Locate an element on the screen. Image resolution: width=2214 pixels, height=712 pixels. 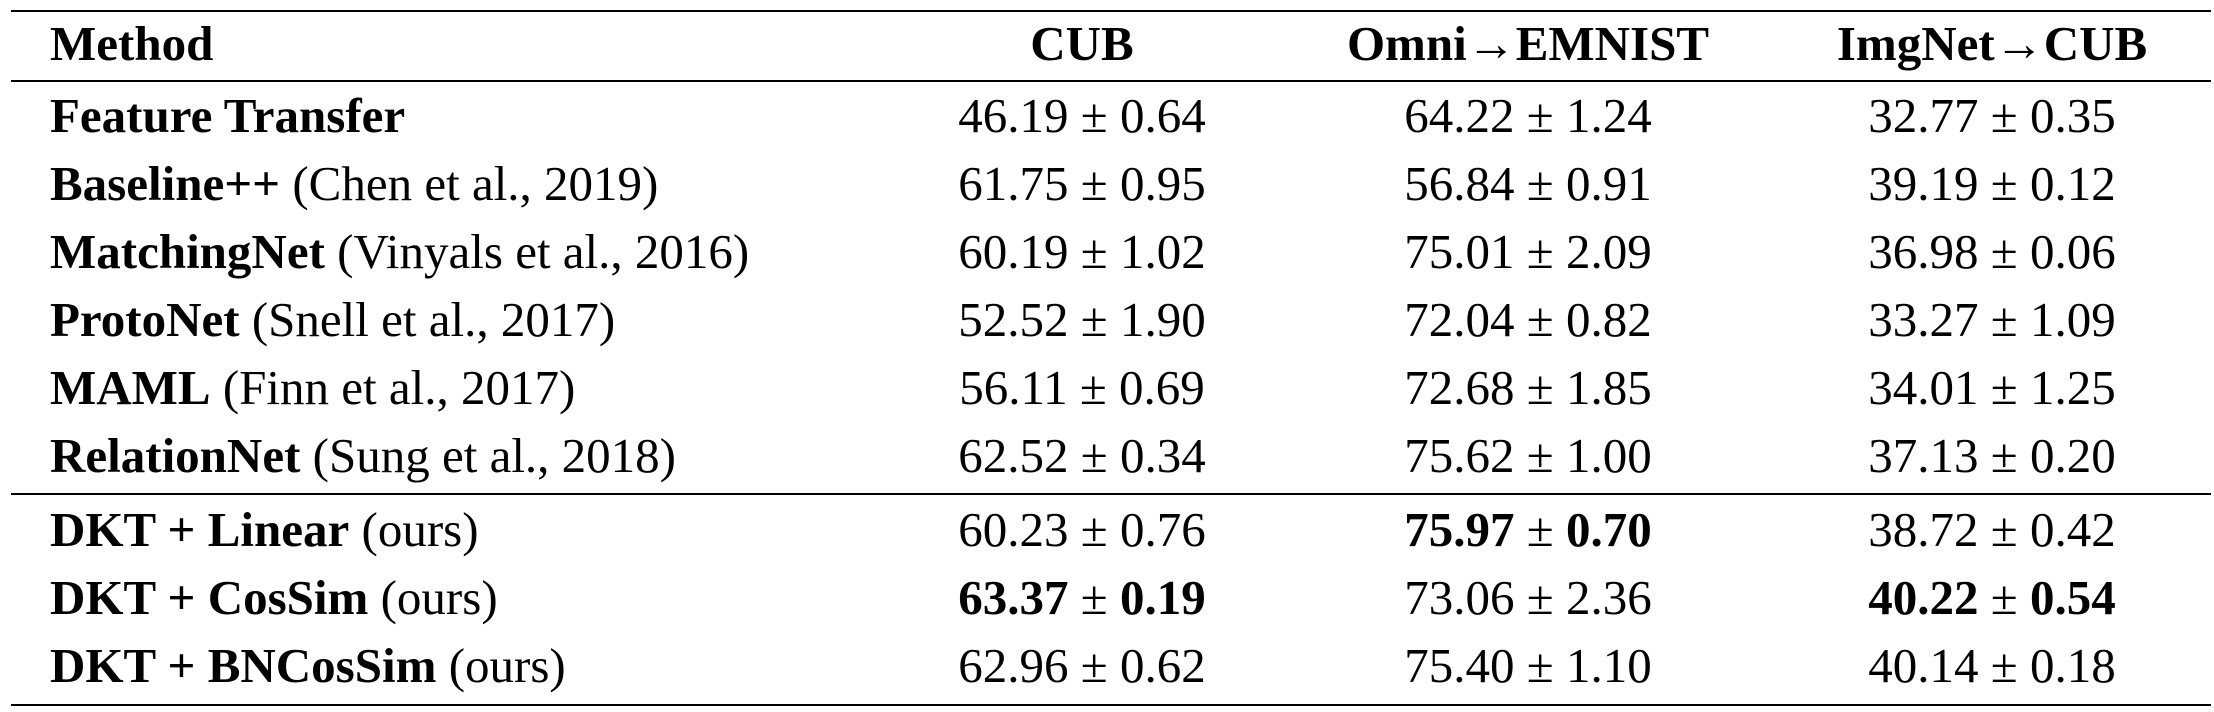
score-mean: 62.96 is located at coordinates (1013, 665).